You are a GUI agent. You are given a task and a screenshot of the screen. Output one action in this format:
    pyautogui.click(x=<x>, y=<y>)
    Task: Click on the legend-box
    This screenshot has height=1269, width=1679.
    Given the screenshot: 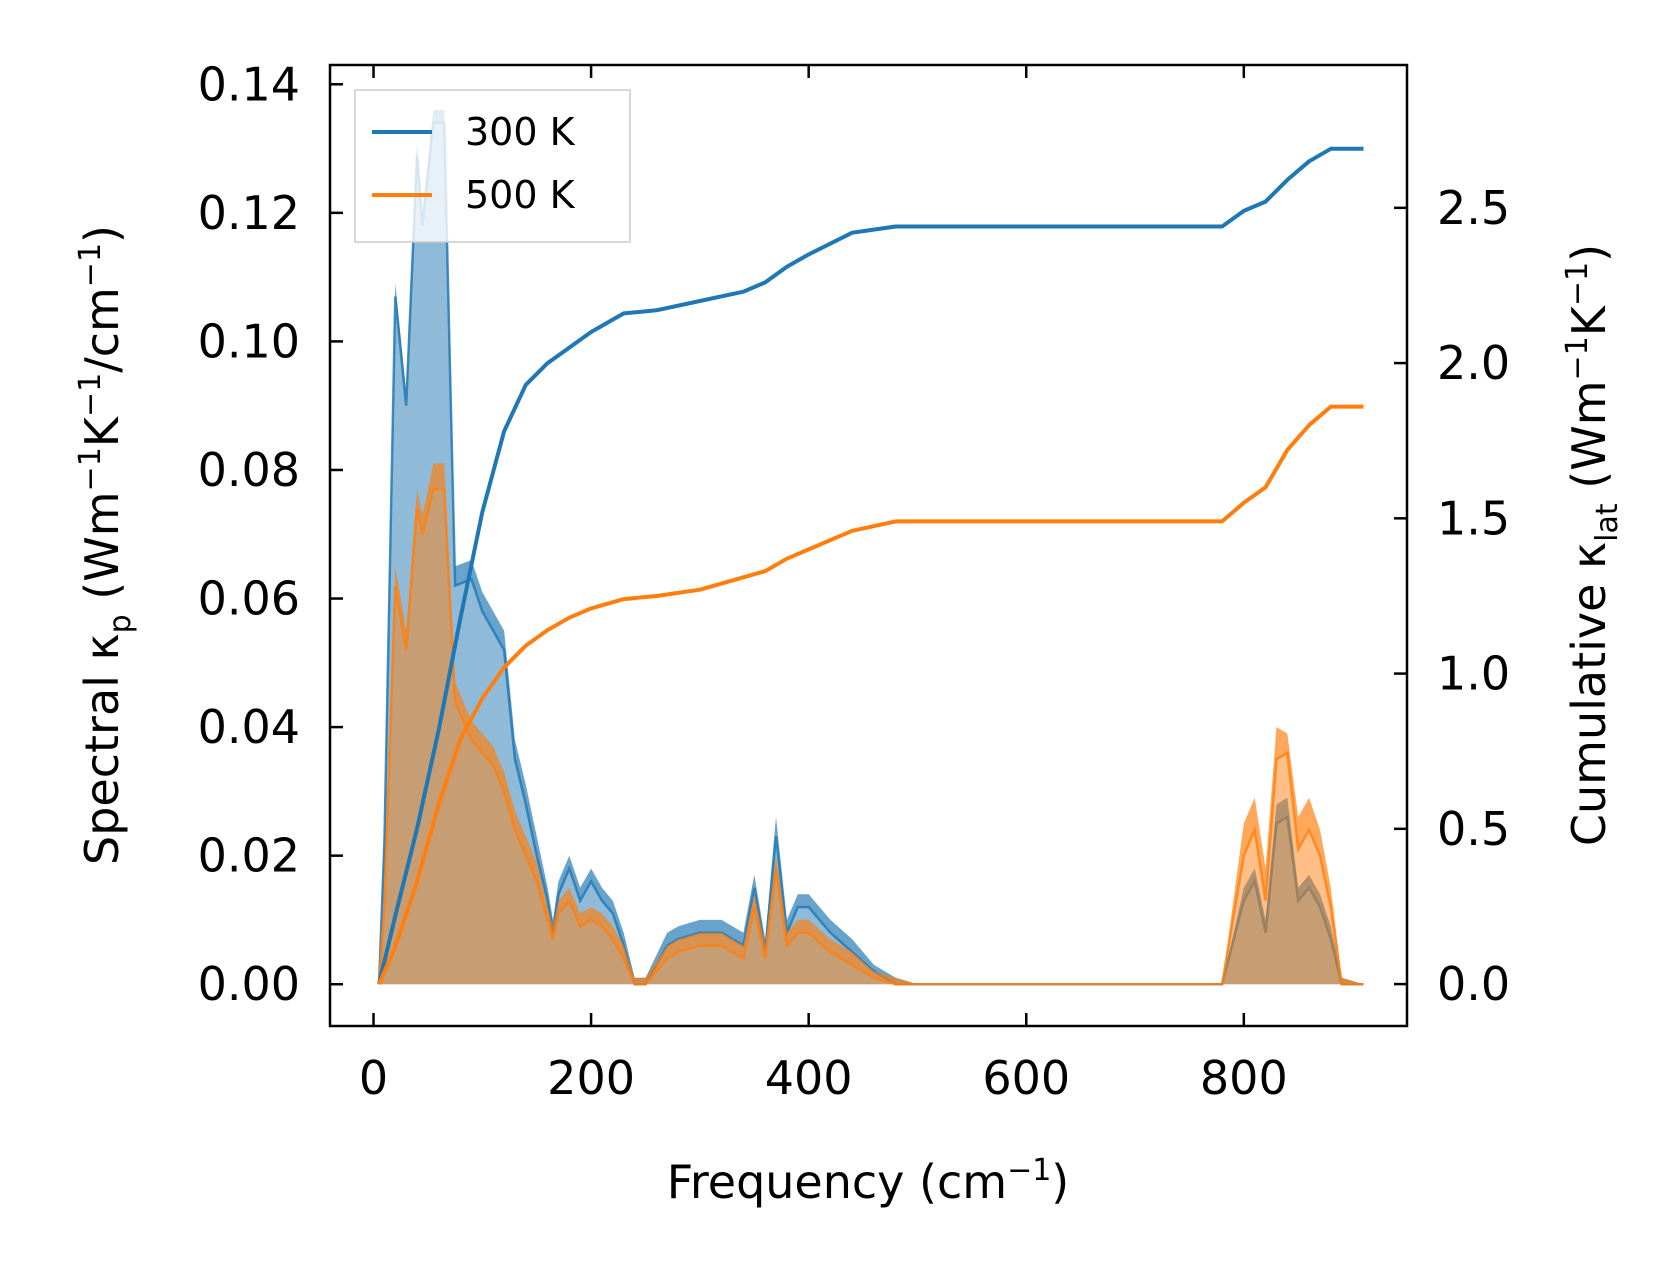 What is the action you would take?
    pyautogui.click(x=492, y=166)
    